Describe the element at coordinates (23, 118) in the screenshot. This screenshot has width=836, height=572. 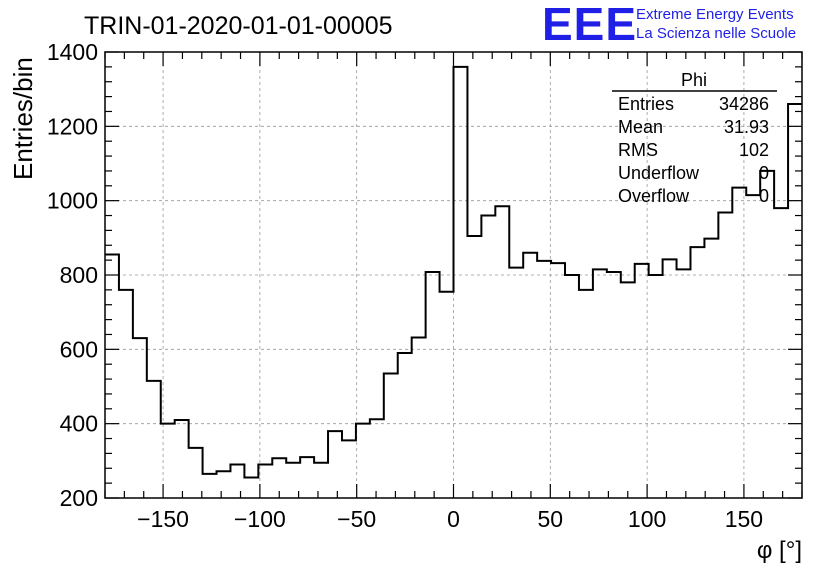
I see `y-axis-label: Entries/bin` at that location.